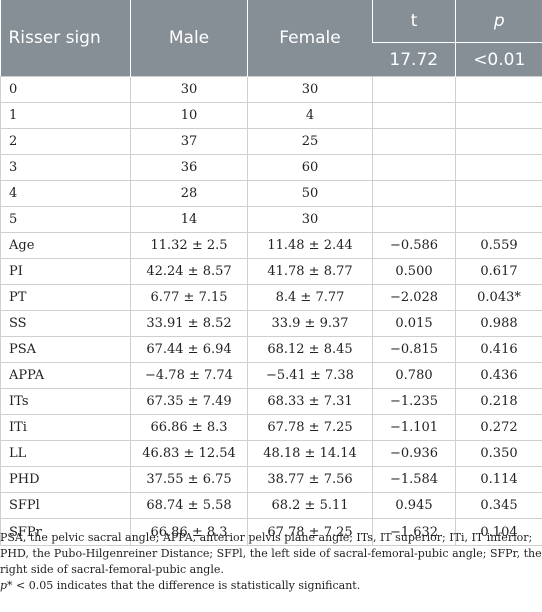 This screenshot has width=542, height=612. What do you see at coordinates (414, 59) in the screenshot?
I see `header-t-value: 17.72` at bounding box center [414, 59].